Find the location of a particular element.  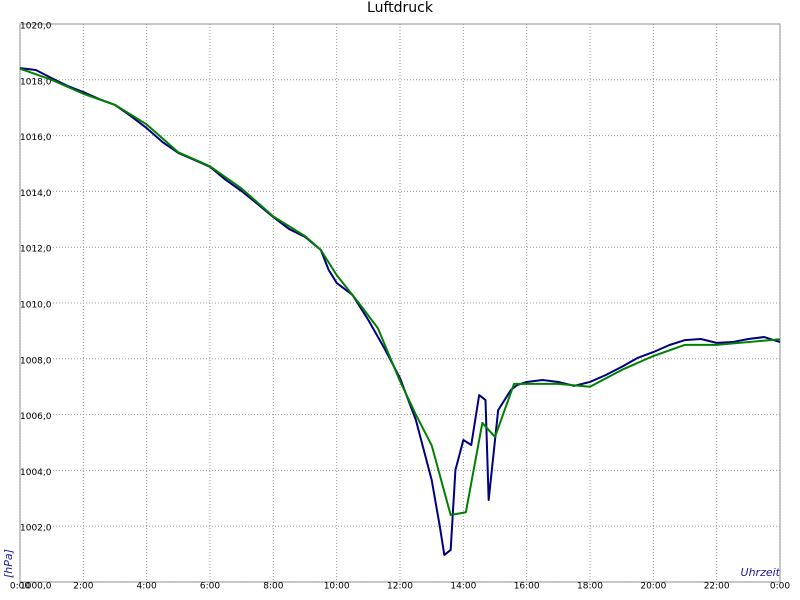

y-tick-label: 1006,0 is located at coordinates (36, 417).